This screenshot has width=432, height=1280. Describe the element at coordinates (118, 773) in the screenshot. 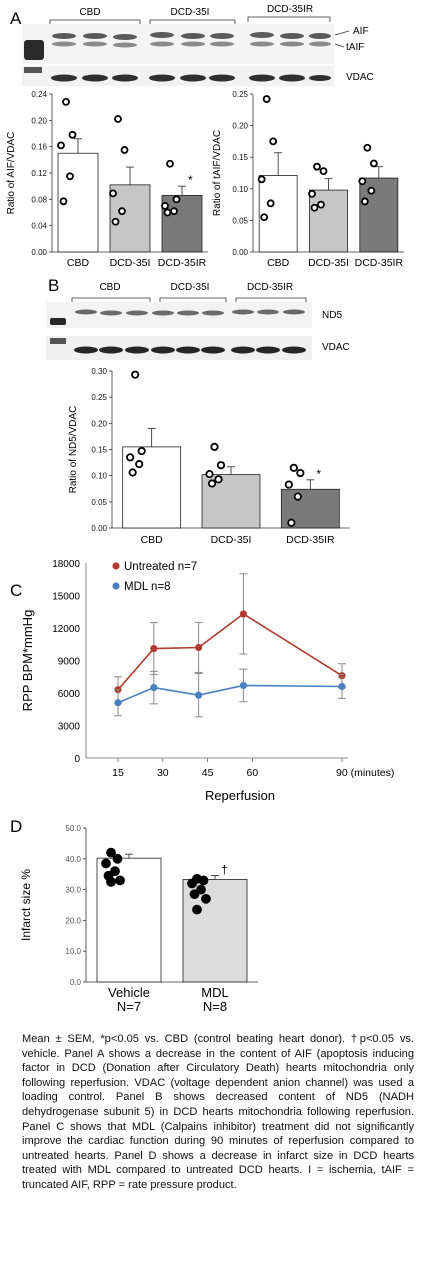

I see `x-tick-label: 15` at that location.